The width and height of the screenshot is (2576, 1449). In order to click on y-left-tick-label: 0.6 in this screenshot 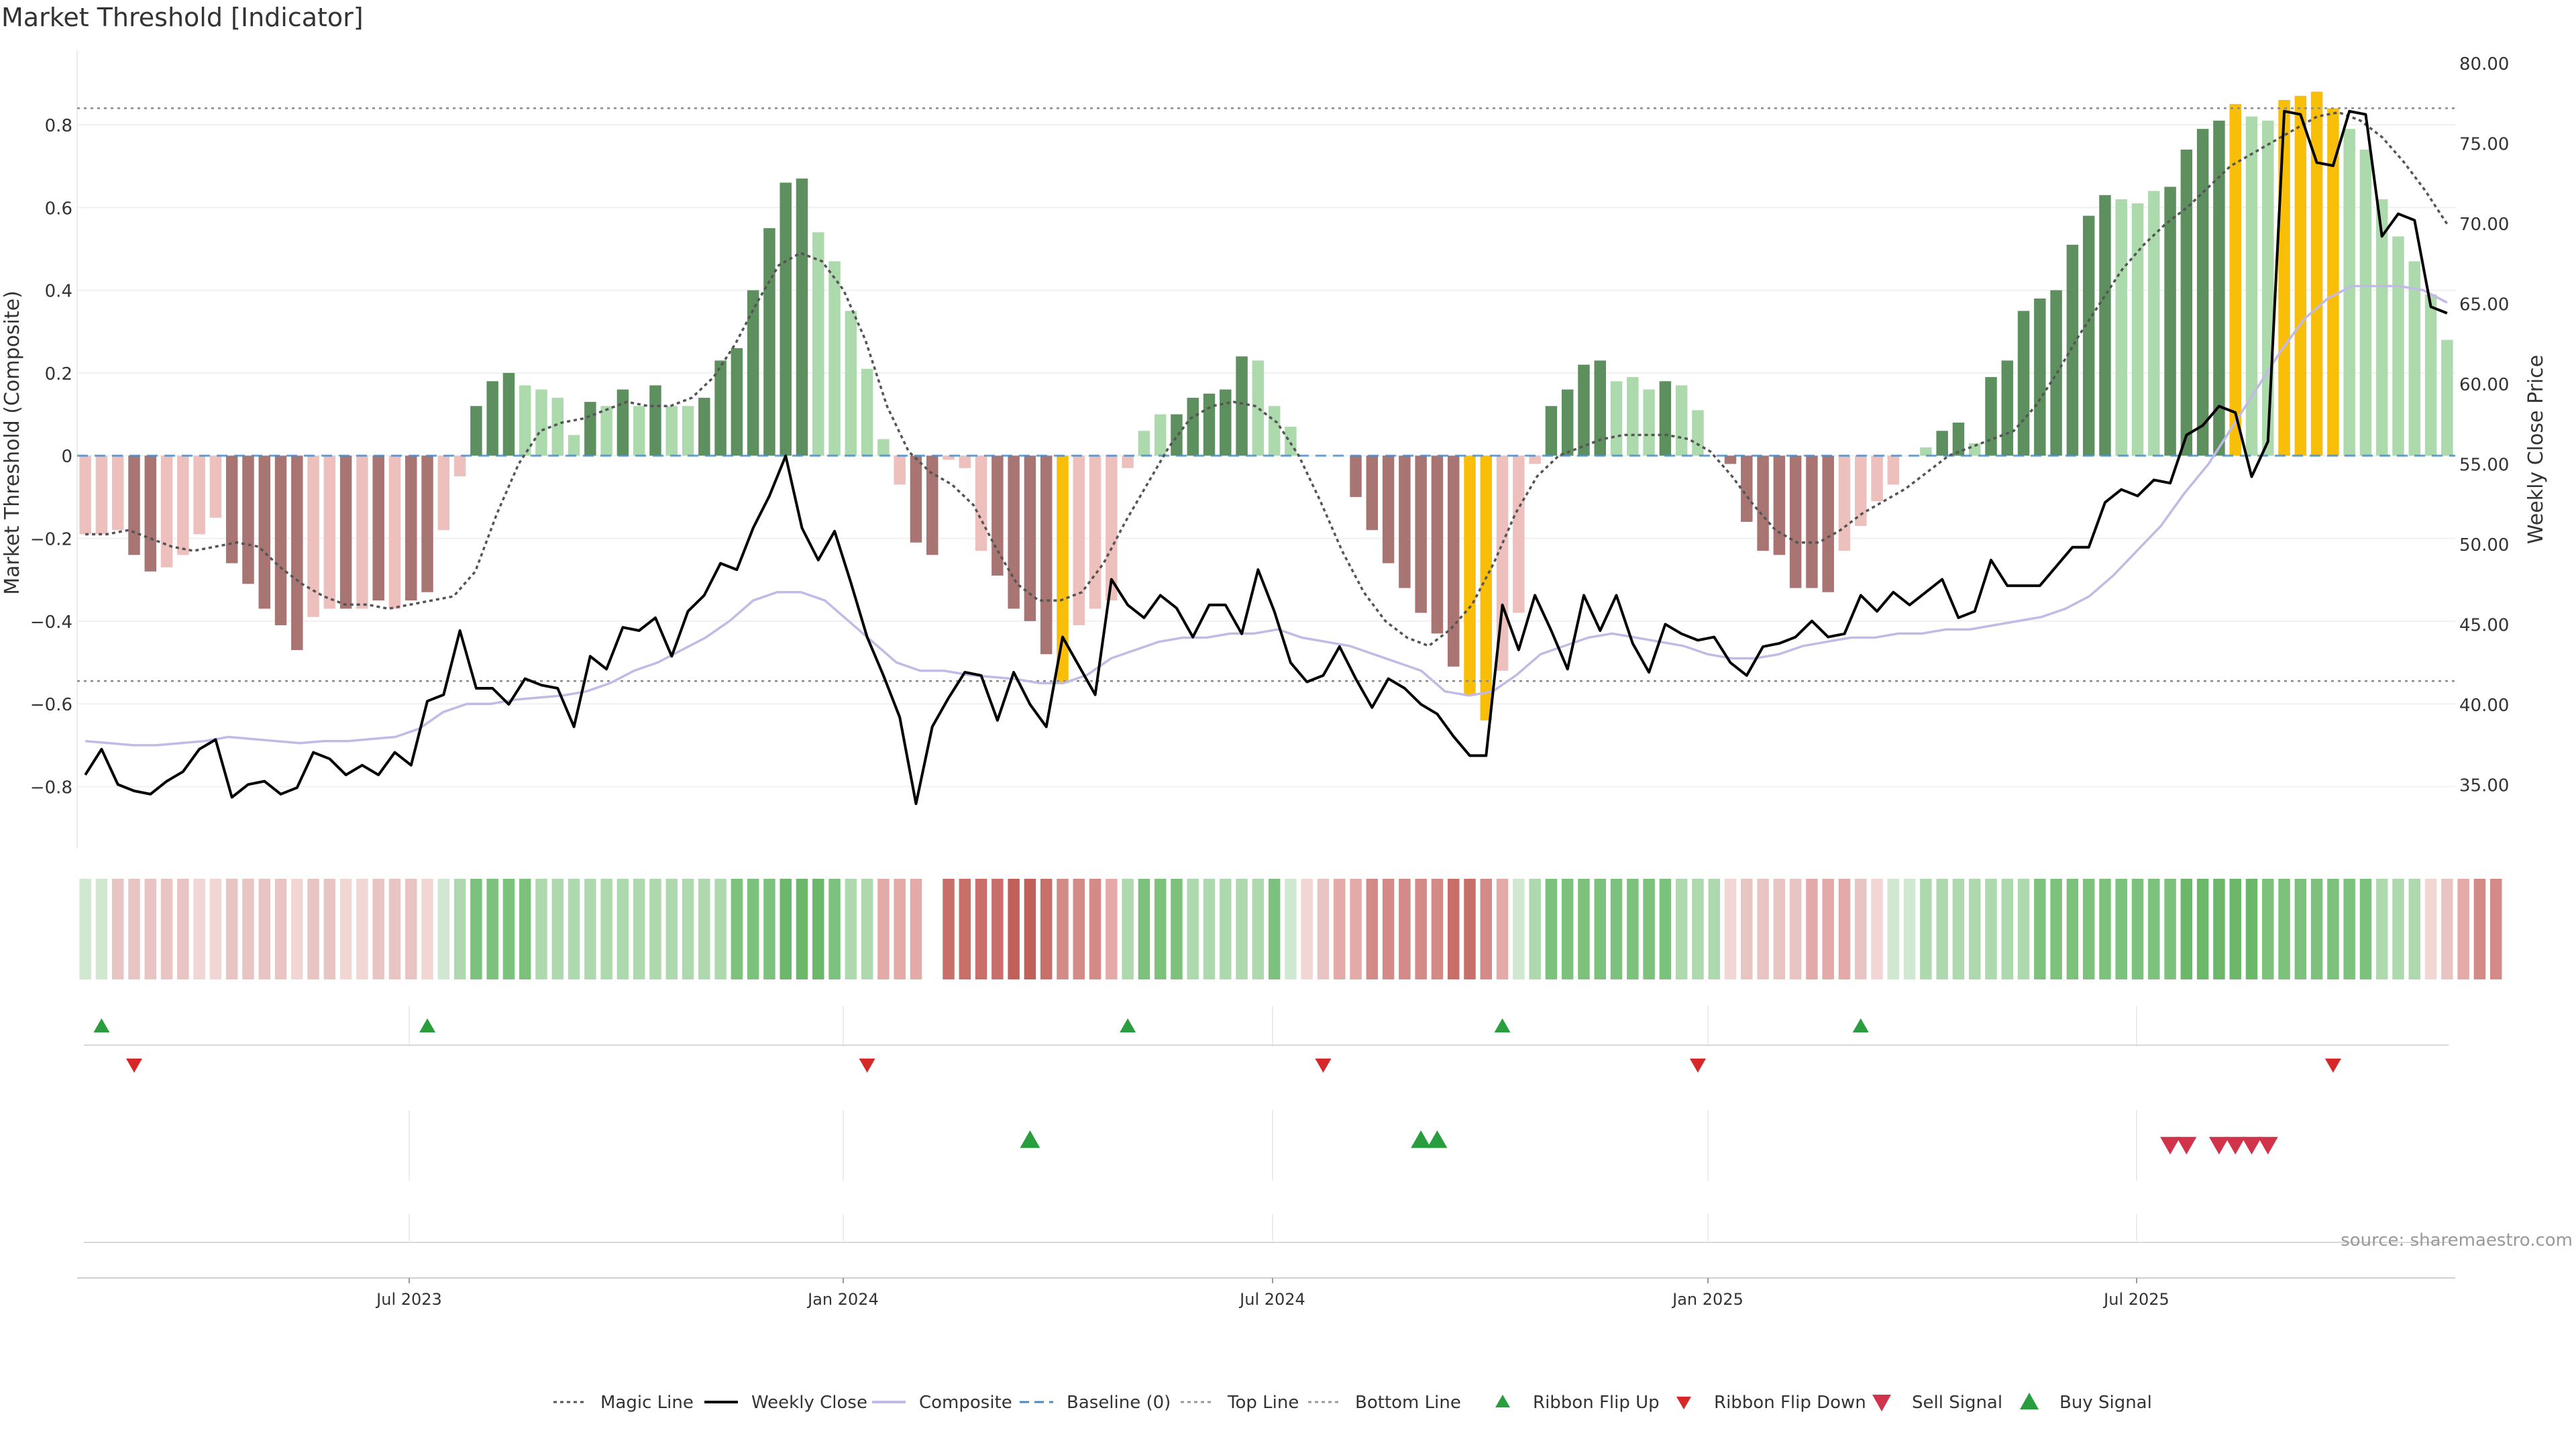, I will do `click(58, 209)`.